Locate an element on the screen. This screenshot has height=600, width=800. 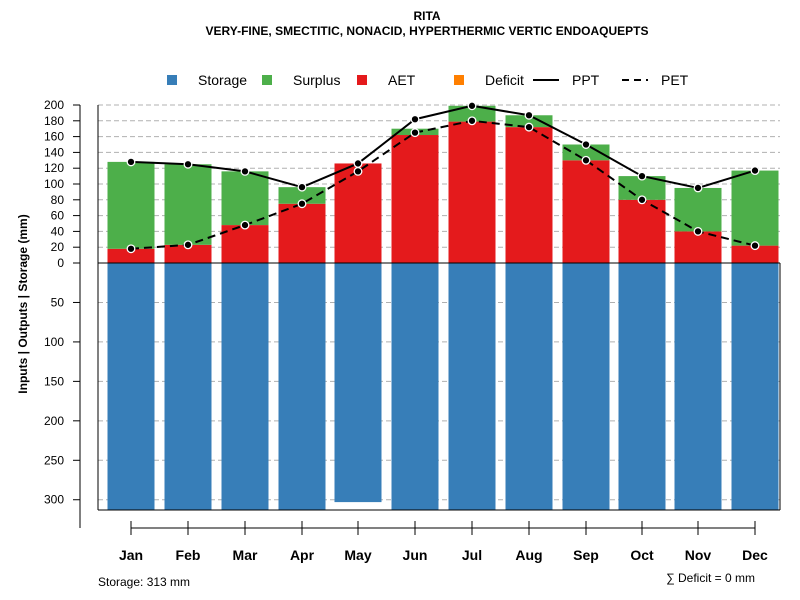
legend-label: PPT is located at coordinates (586, 80).